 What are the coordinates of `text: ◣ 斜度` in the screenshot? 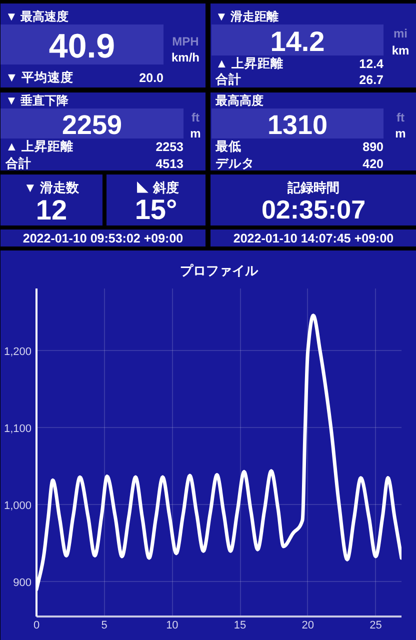 It's located at (157, 187).